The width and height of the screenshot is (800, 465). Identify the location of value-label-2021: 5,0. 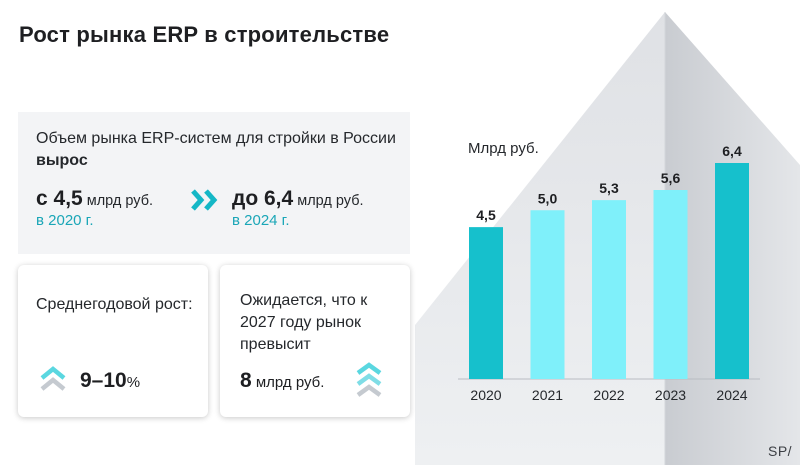
(548, 198).